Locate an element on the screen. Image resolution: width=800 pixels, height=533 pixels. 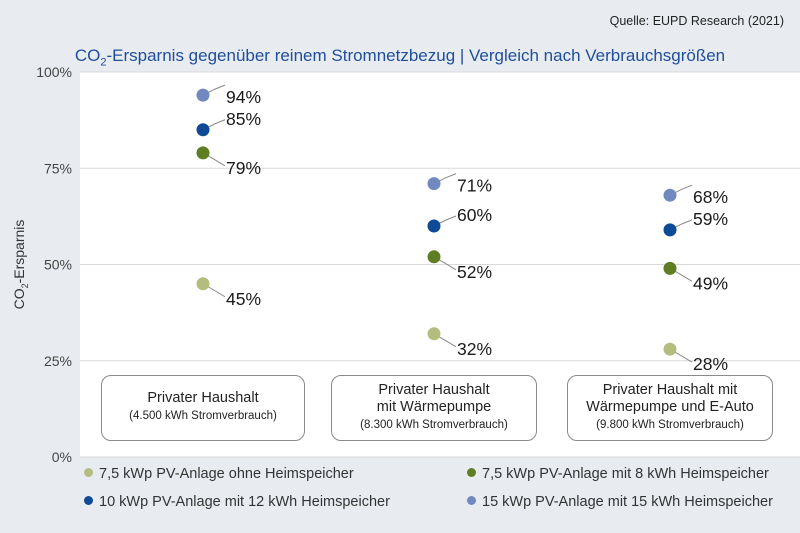
legend-item: 15 kWp PV-Anlage mit 15 kWh Heimspeicher is located at coordinates (620, 502).